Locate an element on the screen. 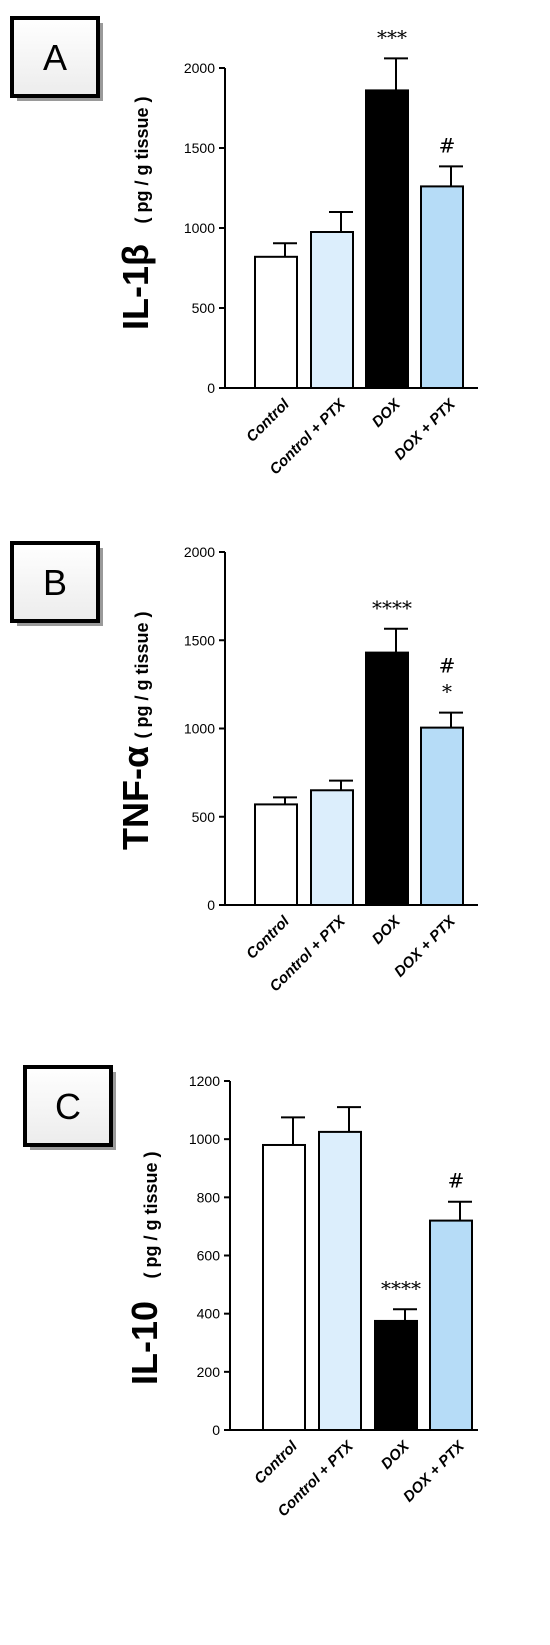  y-tick-label: 1200 is located at coordinates (204, 1081).